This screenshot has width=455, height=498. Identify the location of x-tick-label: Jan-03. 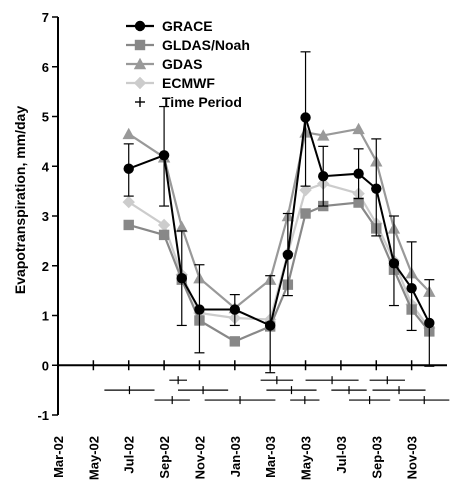
(235, 456).